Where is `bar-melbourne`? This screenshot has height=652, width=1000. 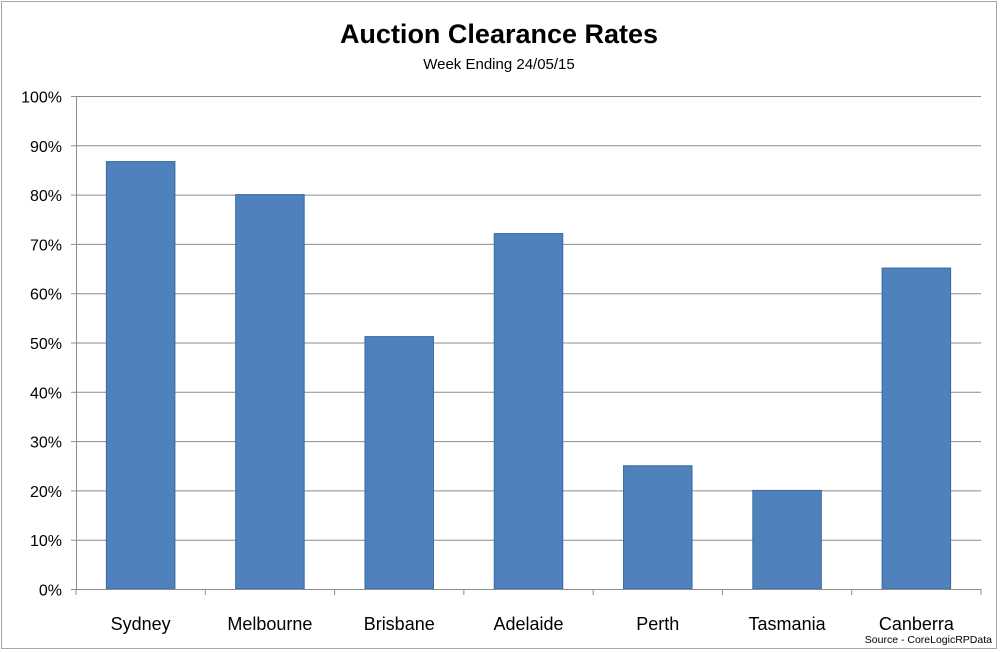
bar-melbourne is located at coordinates (270, 392).